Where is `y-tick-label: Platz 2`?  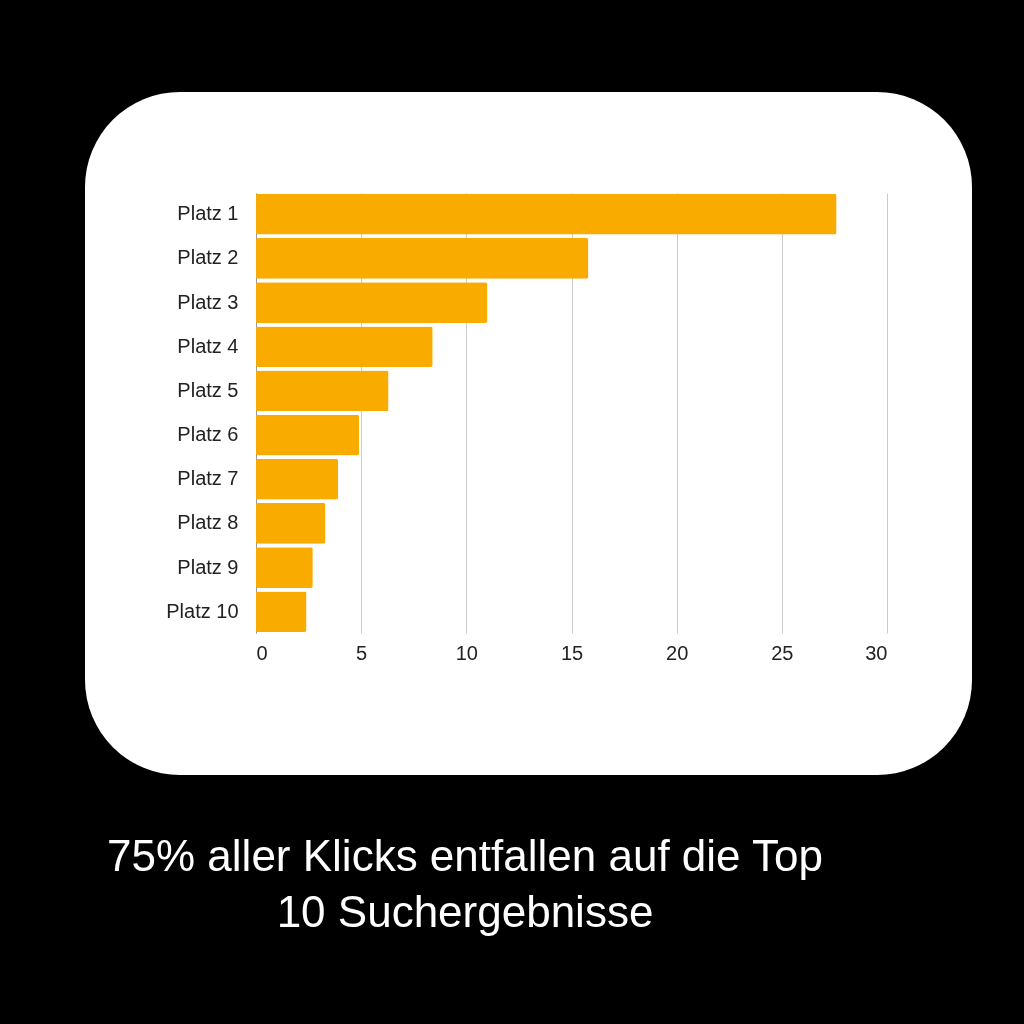 y-tick-label: Platz 2 is located at coordinates (208, 257).